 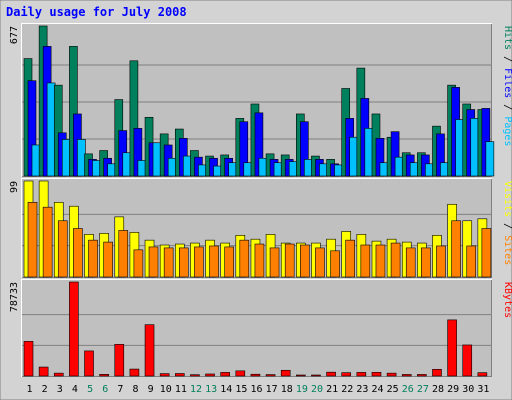 I want to click on x-tick-label: 4, so click(x=75, y=389).